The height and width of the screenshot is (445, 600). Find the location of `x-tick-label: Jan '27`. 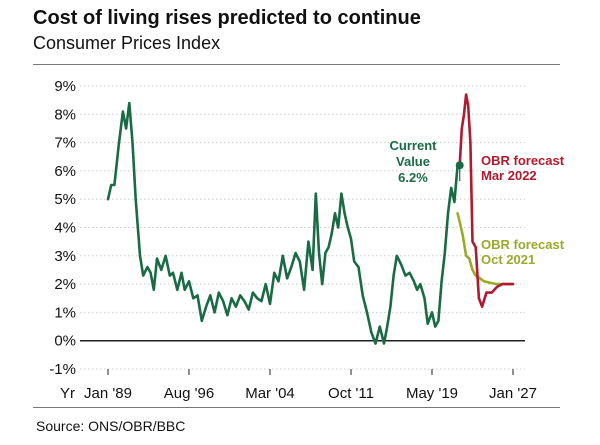

x-tick-label: Jan '27 is located at coordinates (513, 393).